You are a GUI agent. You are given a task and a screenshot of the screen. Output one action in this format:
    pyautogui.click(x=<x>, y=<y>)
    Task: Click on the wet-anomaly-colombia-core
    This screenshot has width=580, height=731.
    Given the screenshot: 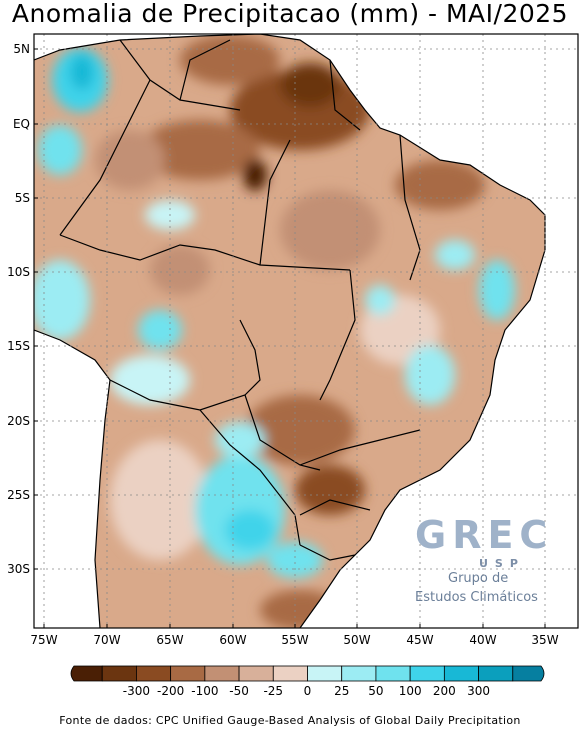 What is the action you would take?
    pyautogui.click(x=82, y=72)
    